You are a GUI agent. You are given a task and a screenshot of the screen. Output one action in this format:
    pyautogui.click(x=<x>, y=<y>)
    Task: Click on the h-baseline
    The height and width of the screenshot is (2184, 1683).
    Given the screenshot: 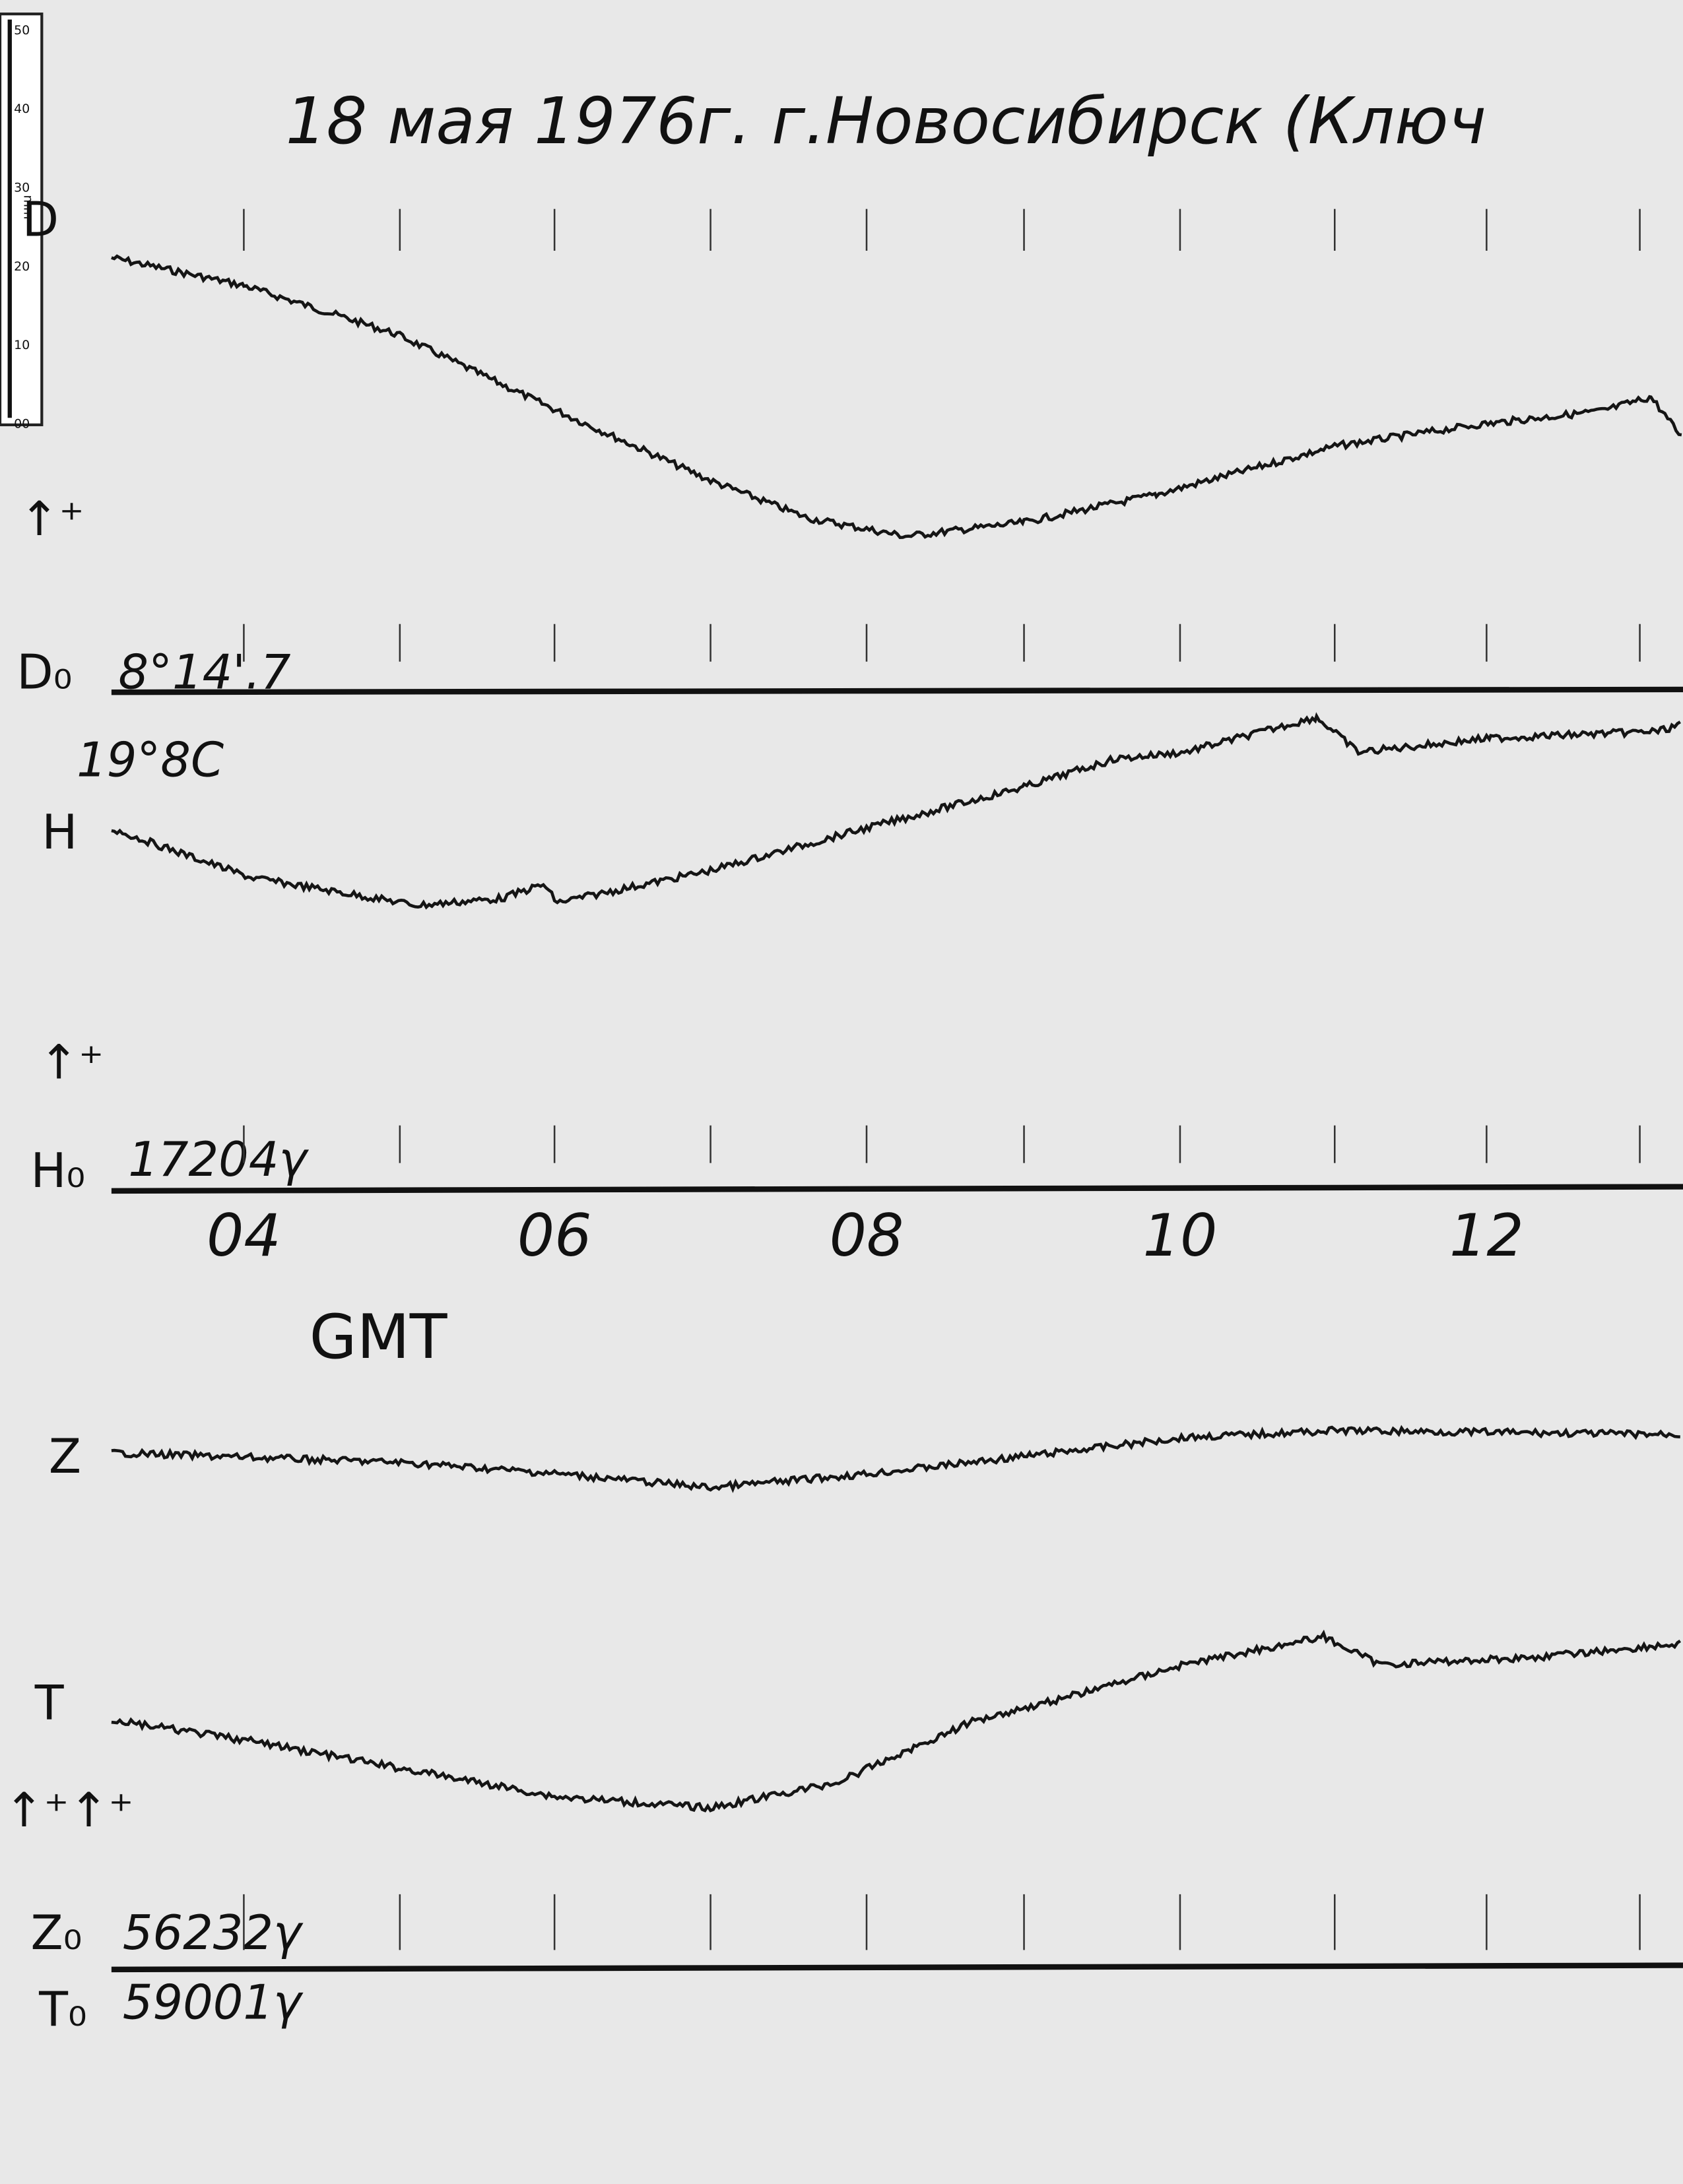 What is the action you would take?
    pyautogui.click(x=897, y=1189)
    